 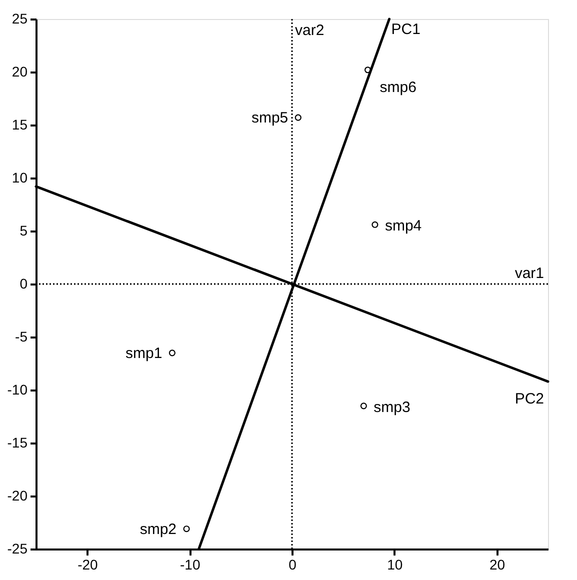 What do you see at coordinates (144, 353) in the screenshot?
I see `annotation: smp1` at bounding box center [144, 353].